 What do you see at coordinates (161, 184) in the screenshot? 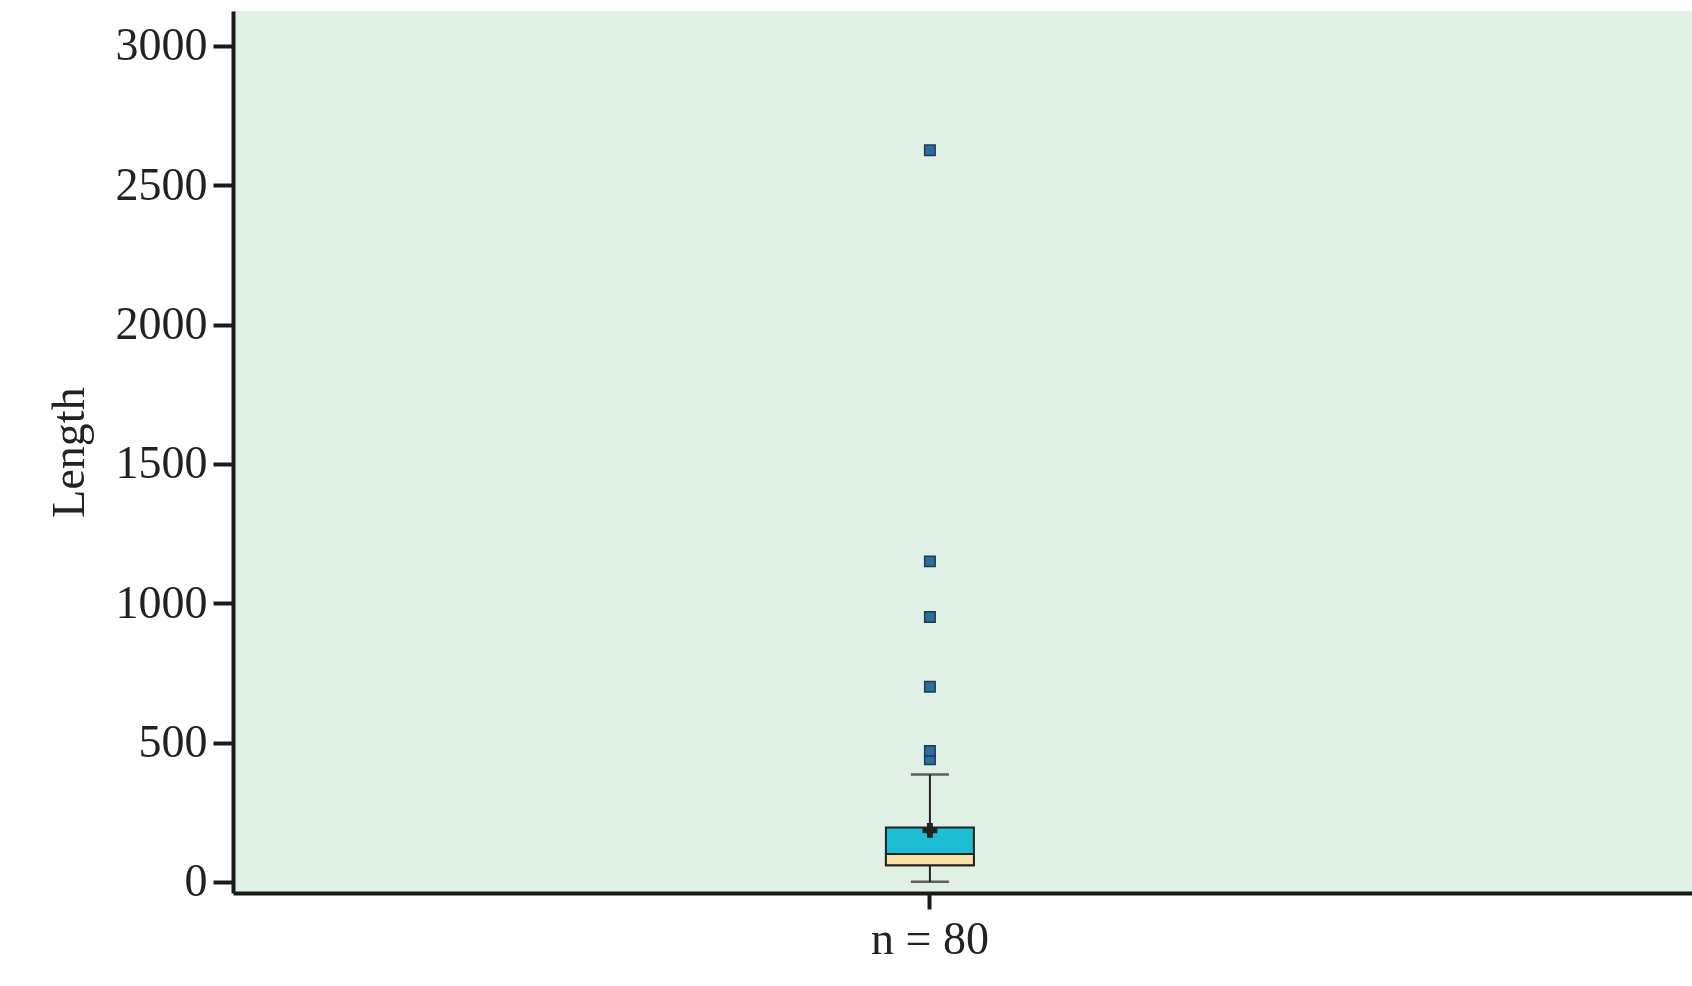
I see `y-tick-label: 2500` at bounding box center [161, 184].